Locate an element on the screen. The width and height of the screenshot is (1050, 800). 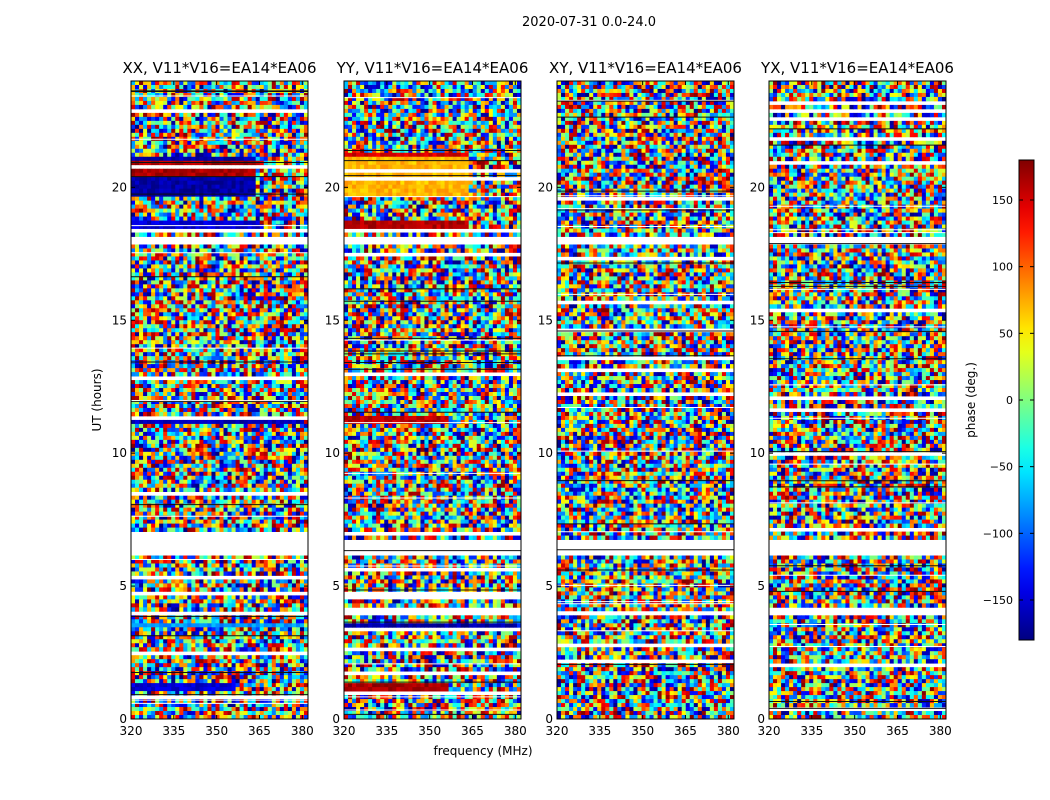
x-axis-label: frequency (MHz) is located at coordinates (482, 751).